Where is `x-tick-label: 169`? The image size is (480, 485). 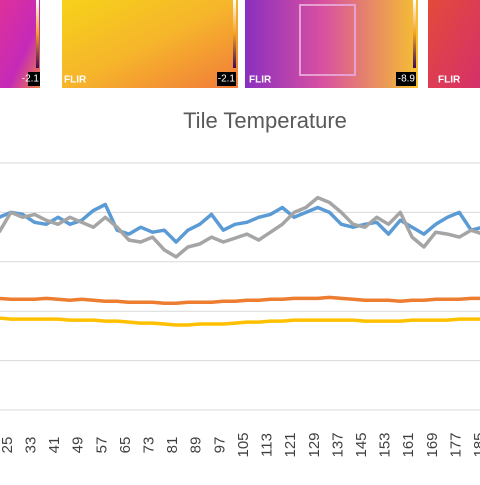
x-tick-label: 169 is located at coordinates (432, 444).